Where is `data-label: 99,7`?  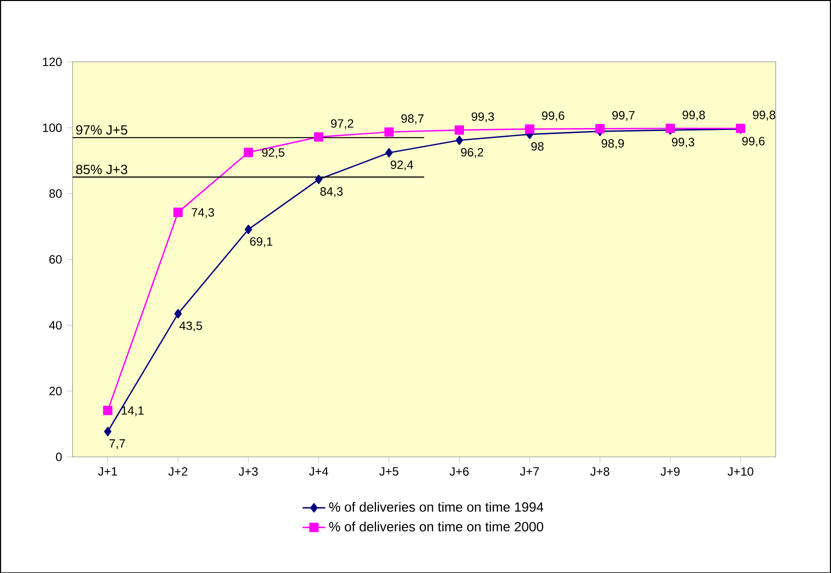
data-label: 99,7 is located at coordinates (623, 115).